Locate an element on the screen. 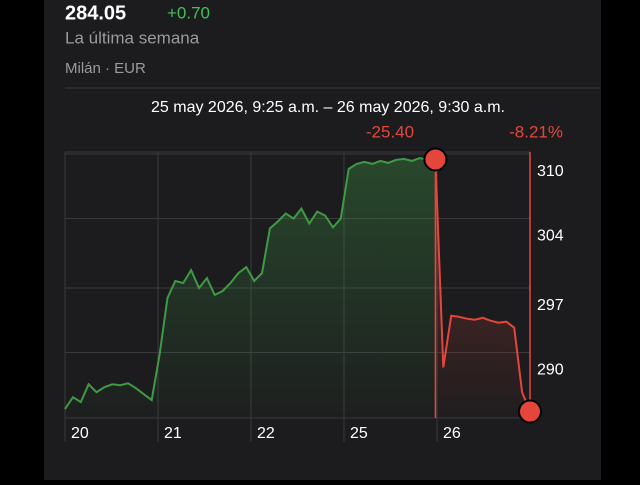 This screenshot has height=485, width=640. area is located at coordinates (482, 288).